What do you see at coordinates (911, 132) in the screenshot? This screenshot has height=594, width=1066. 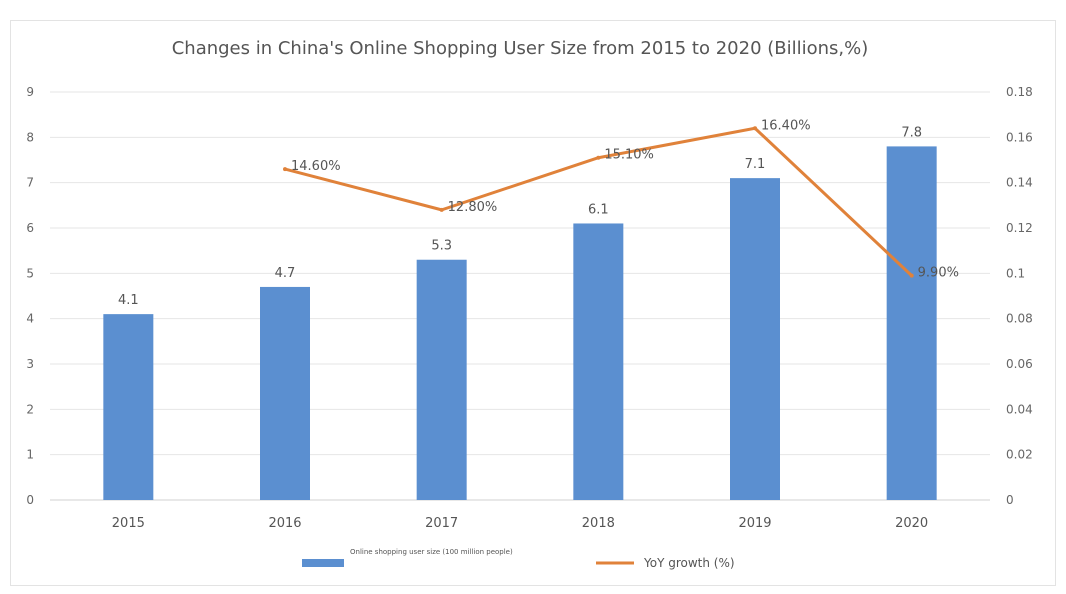 I see `bar-data-label: 7.8` at bounding box center [911, 132].